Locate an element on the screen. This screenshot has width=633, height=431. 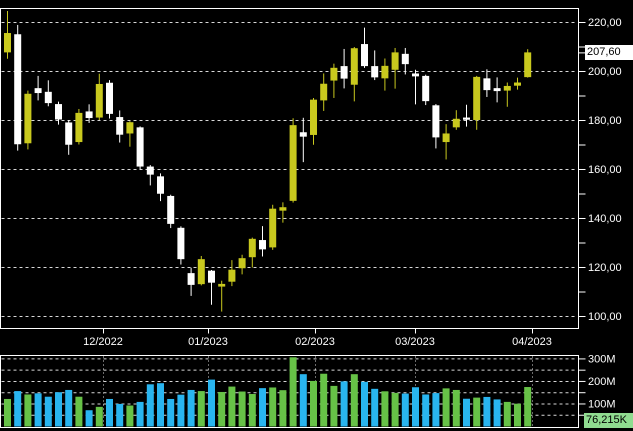
volume-axis-label: 200M is located at coordinates (602, 382).